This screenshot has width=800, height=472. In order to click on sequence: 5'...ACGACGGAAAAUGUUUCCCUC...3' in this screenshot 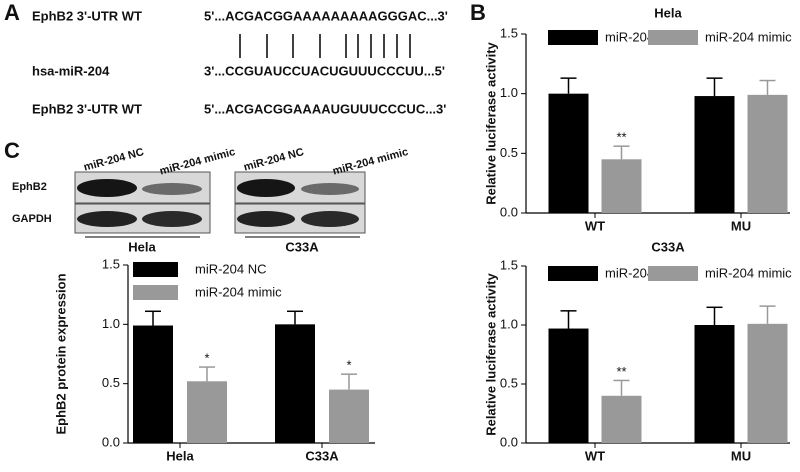, I will do `click(325, 108)`.